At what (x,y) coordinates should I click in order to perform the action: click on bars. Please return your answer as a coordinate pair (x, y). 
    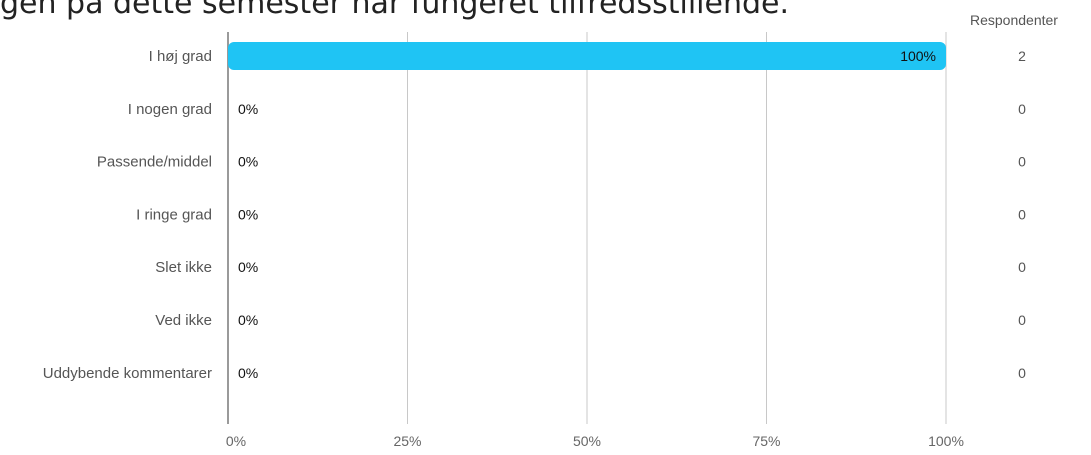
    Looking at the image, I should click on (587, 56).